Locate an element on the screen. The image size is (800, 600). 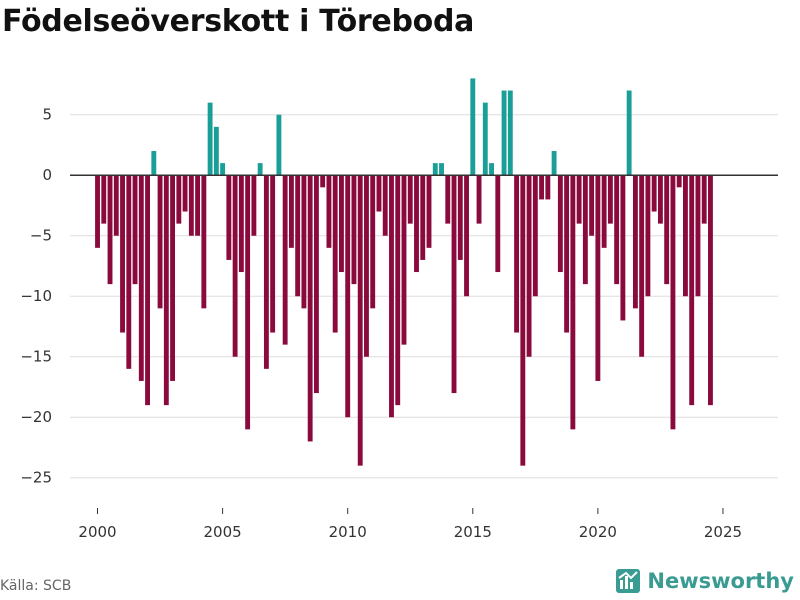
x-tick-label: 2020 is located at coordinates (598, 532).